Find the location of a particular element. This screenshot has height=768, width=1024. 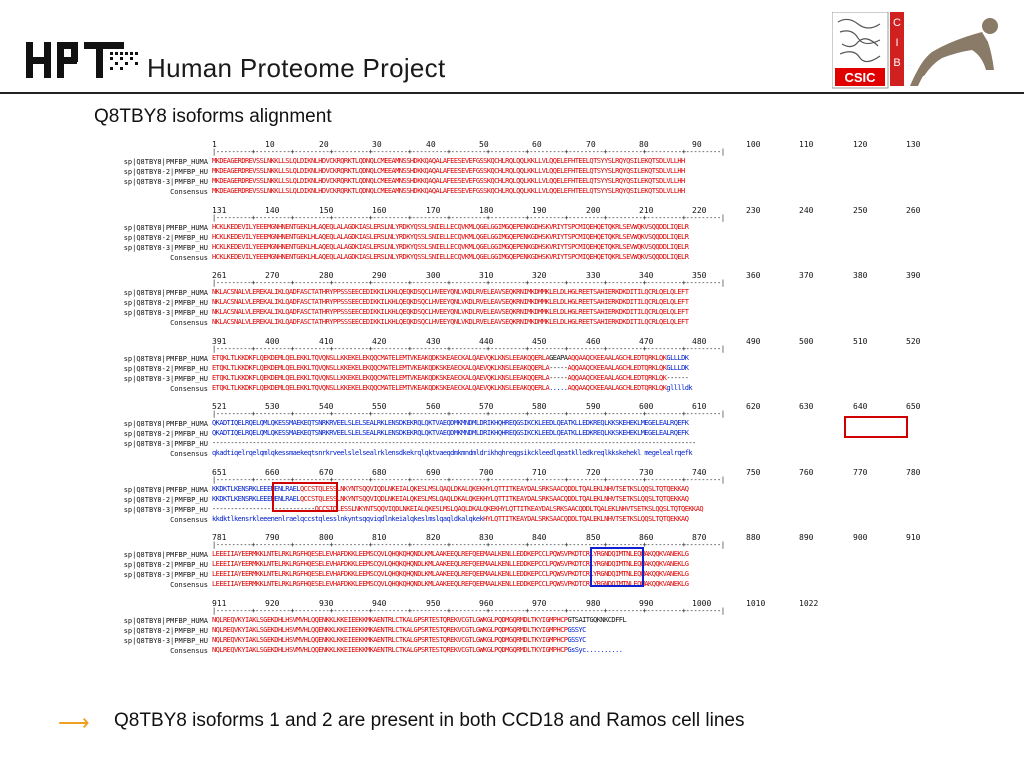

ruler-tick-label: 110 is located at coordinates (806, 144).